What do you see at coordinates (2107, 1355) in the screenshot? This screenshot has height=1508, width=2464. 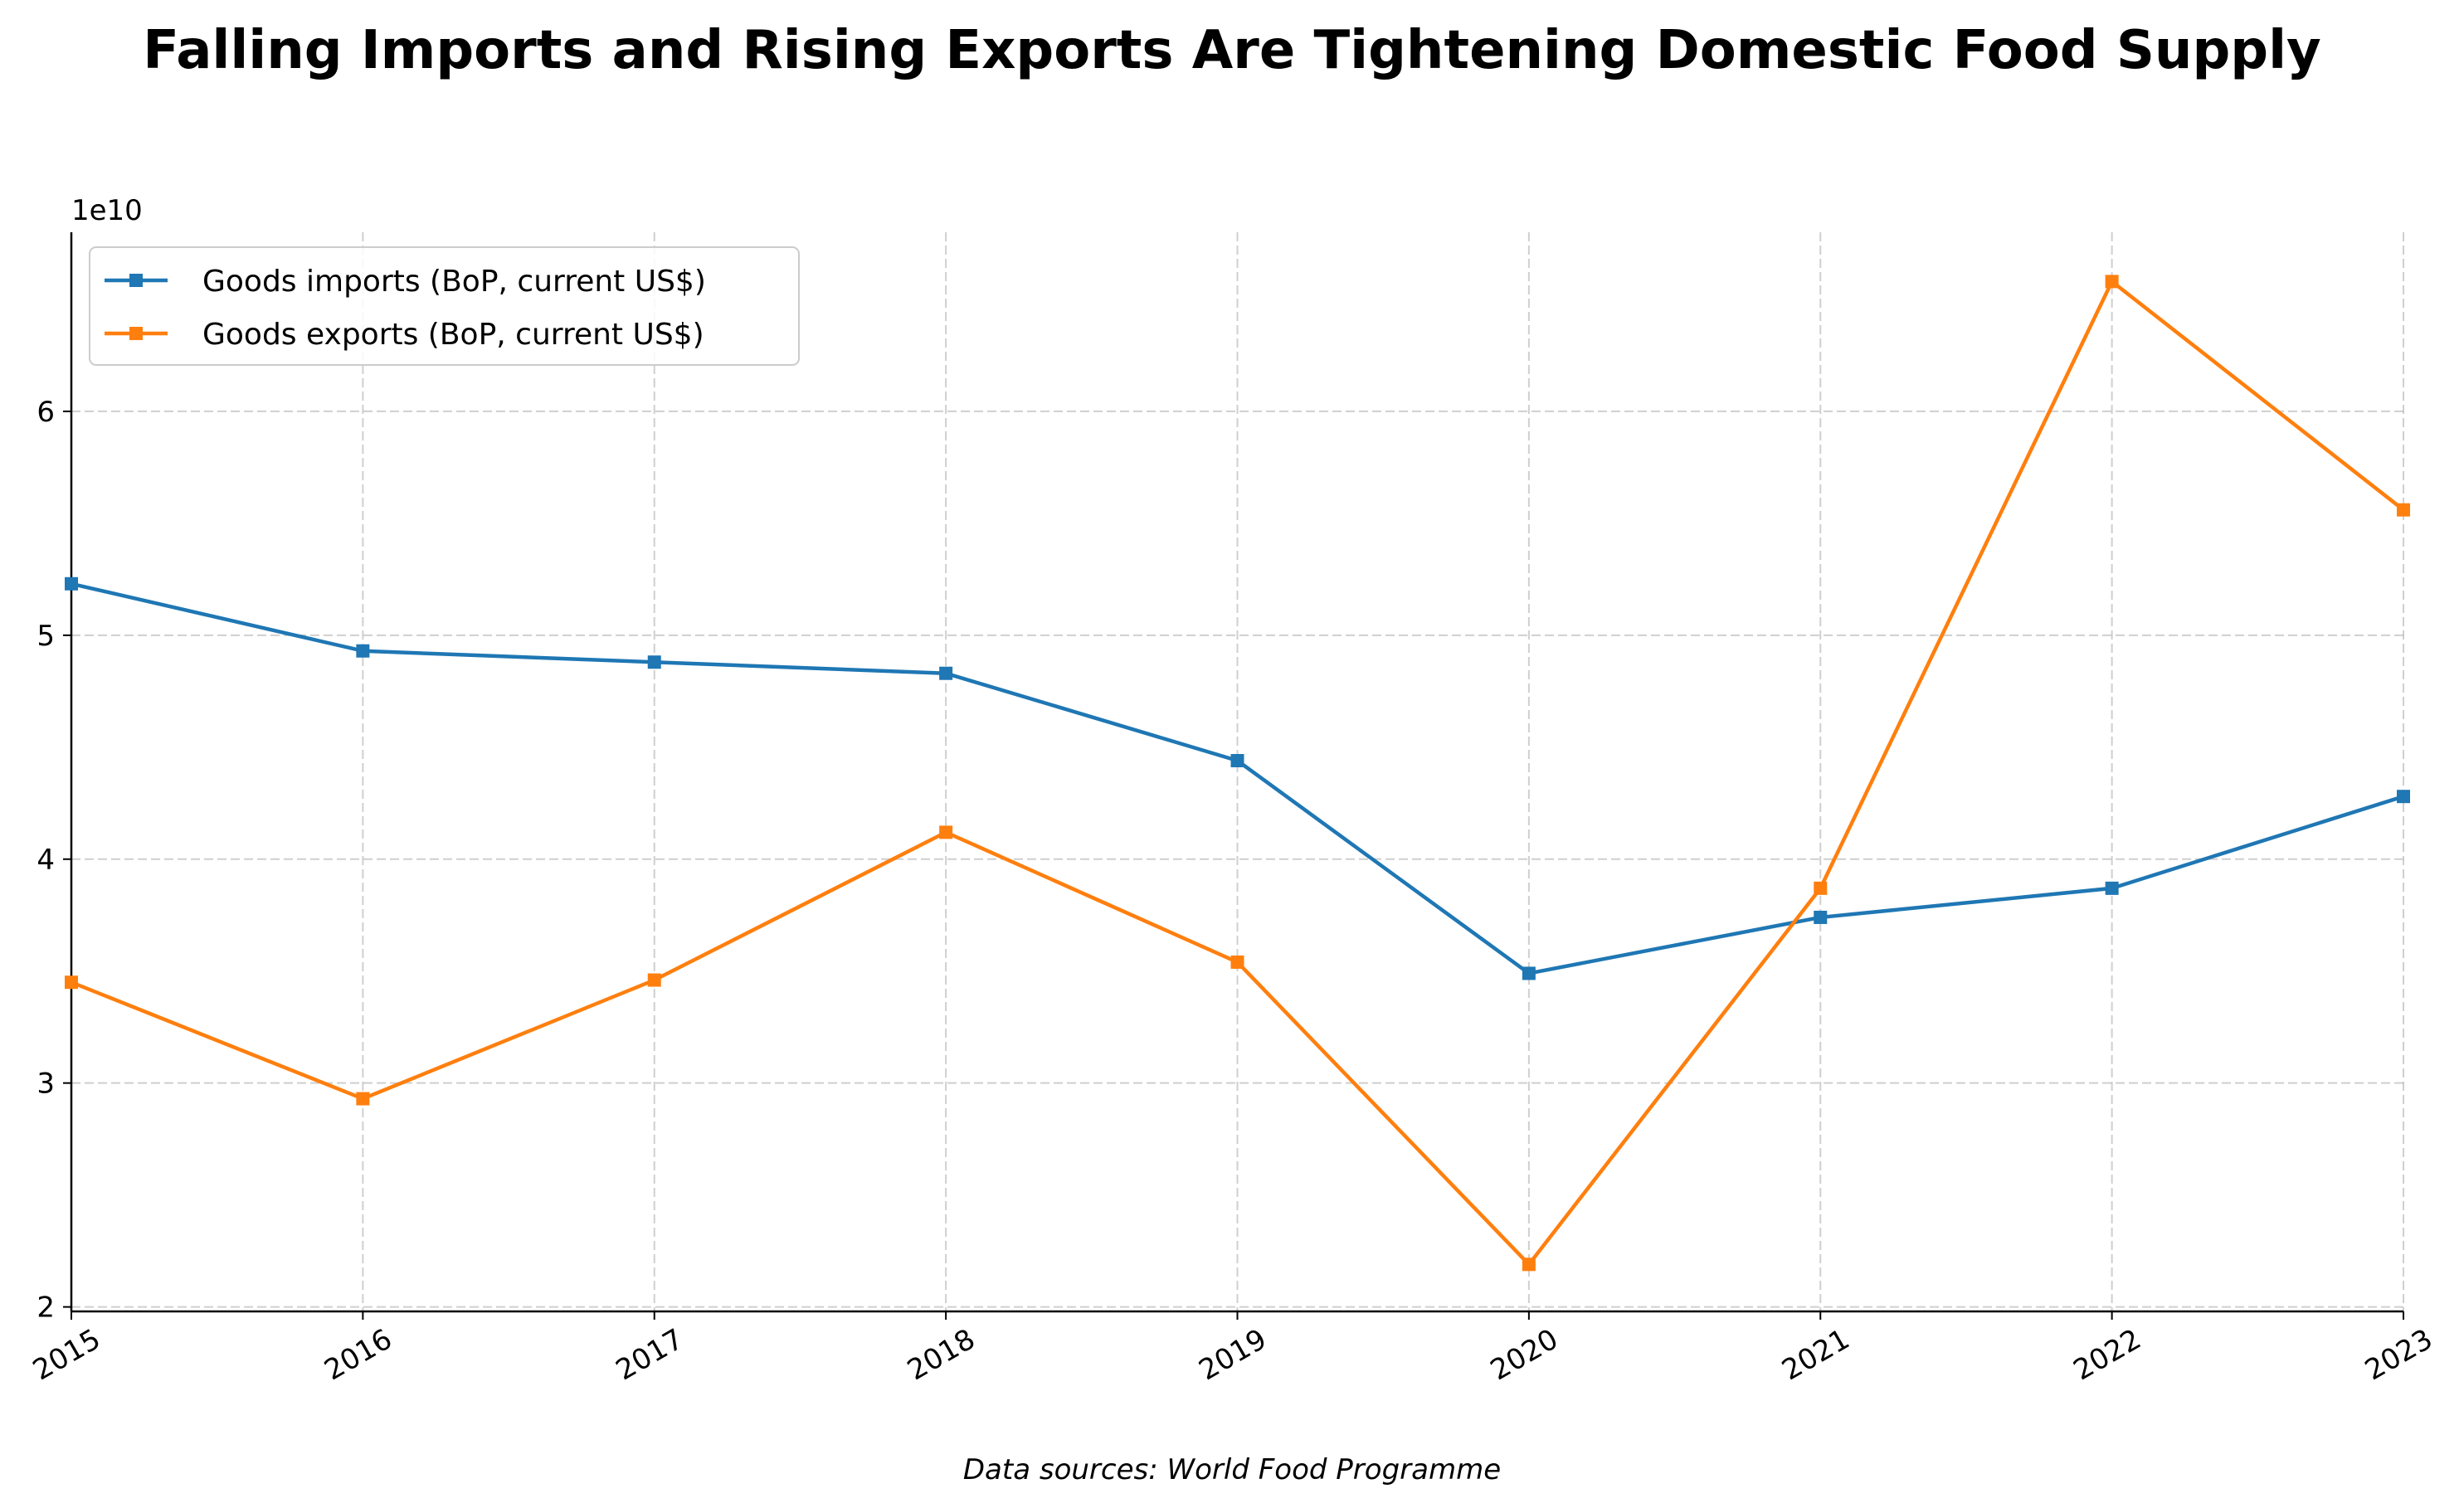 I see `x-tick-label: 2022` at bounding box center [2107, 1355].